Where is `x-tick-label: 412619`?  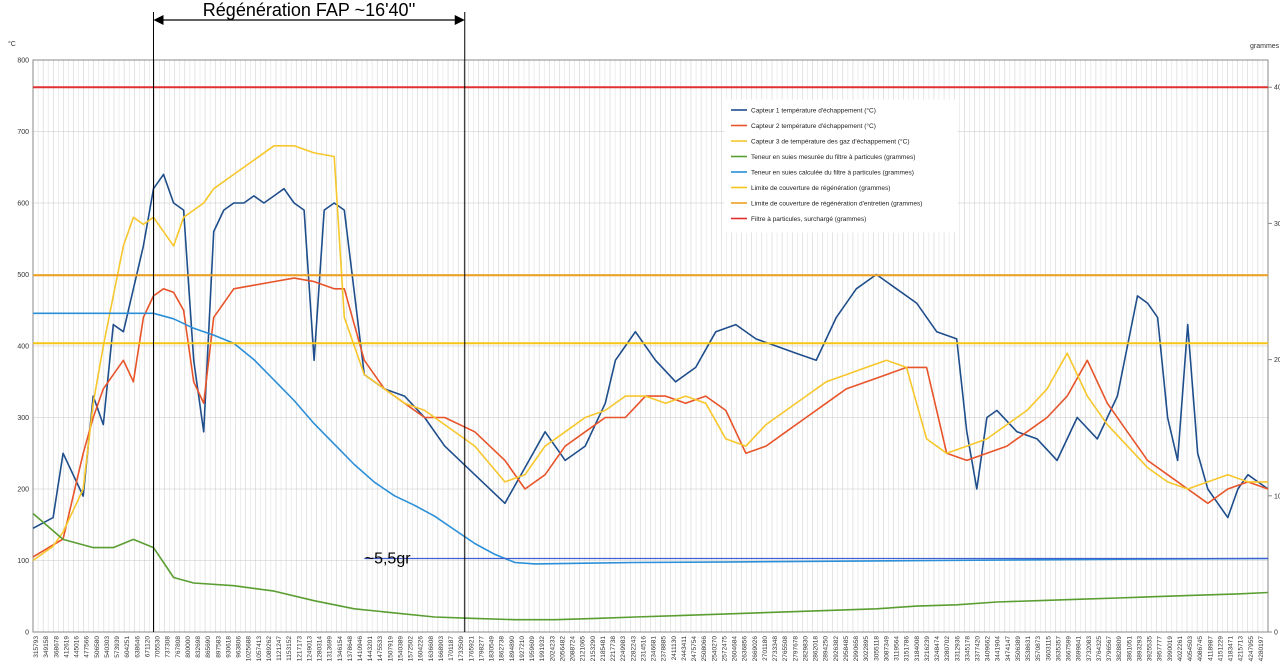
x-tick-label: 412619 is located at coordinates (66, 647).